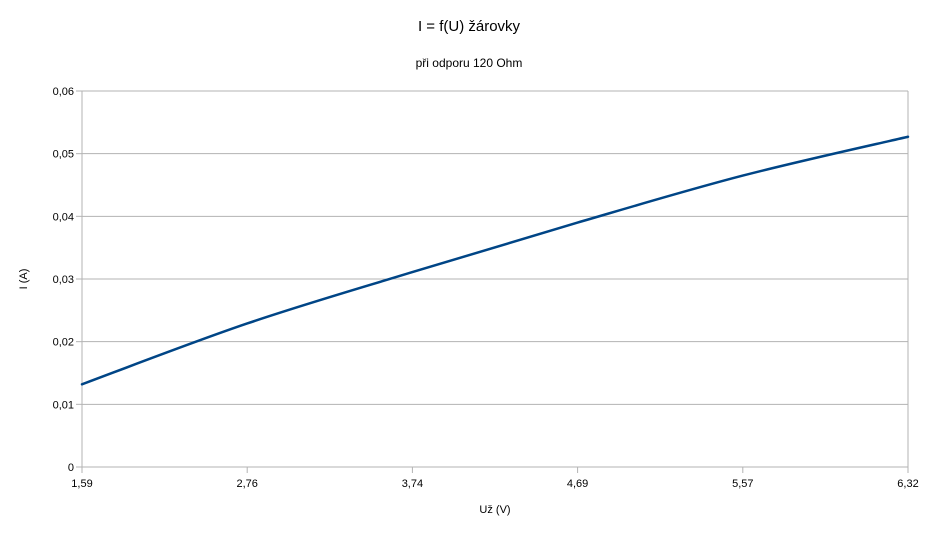 The image size is (938, 533). What do you see at coordinates (71, 468) in the screenshot?
I see `y-tick-label: 0` at bounding box center [71, 468].